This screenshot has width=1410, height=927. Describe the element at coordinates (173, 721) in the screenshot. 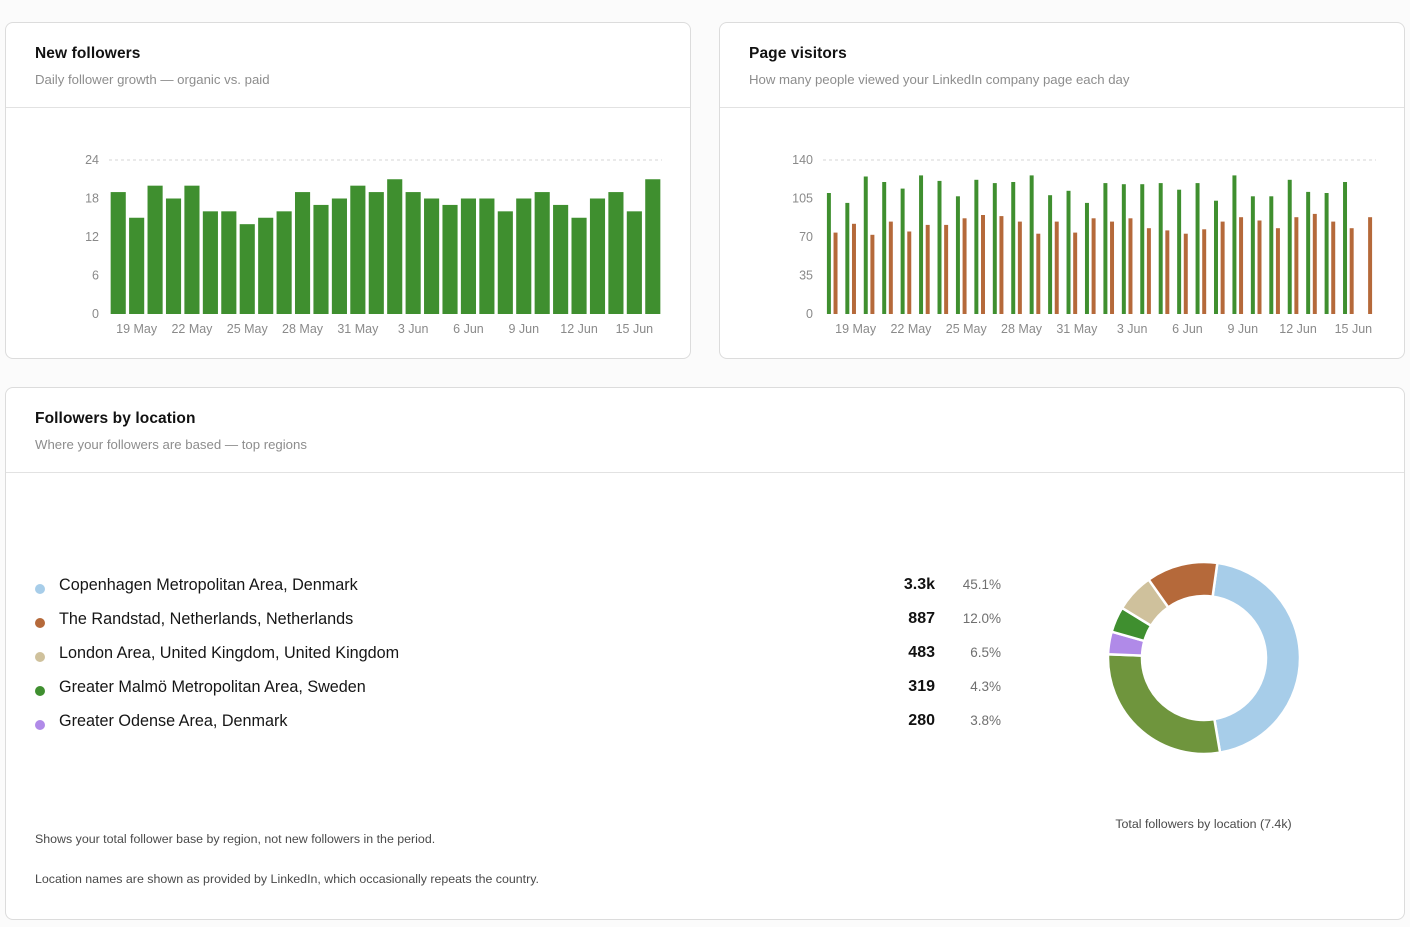

I see `location-name: Greater Odense Area, Denmark` at that location.